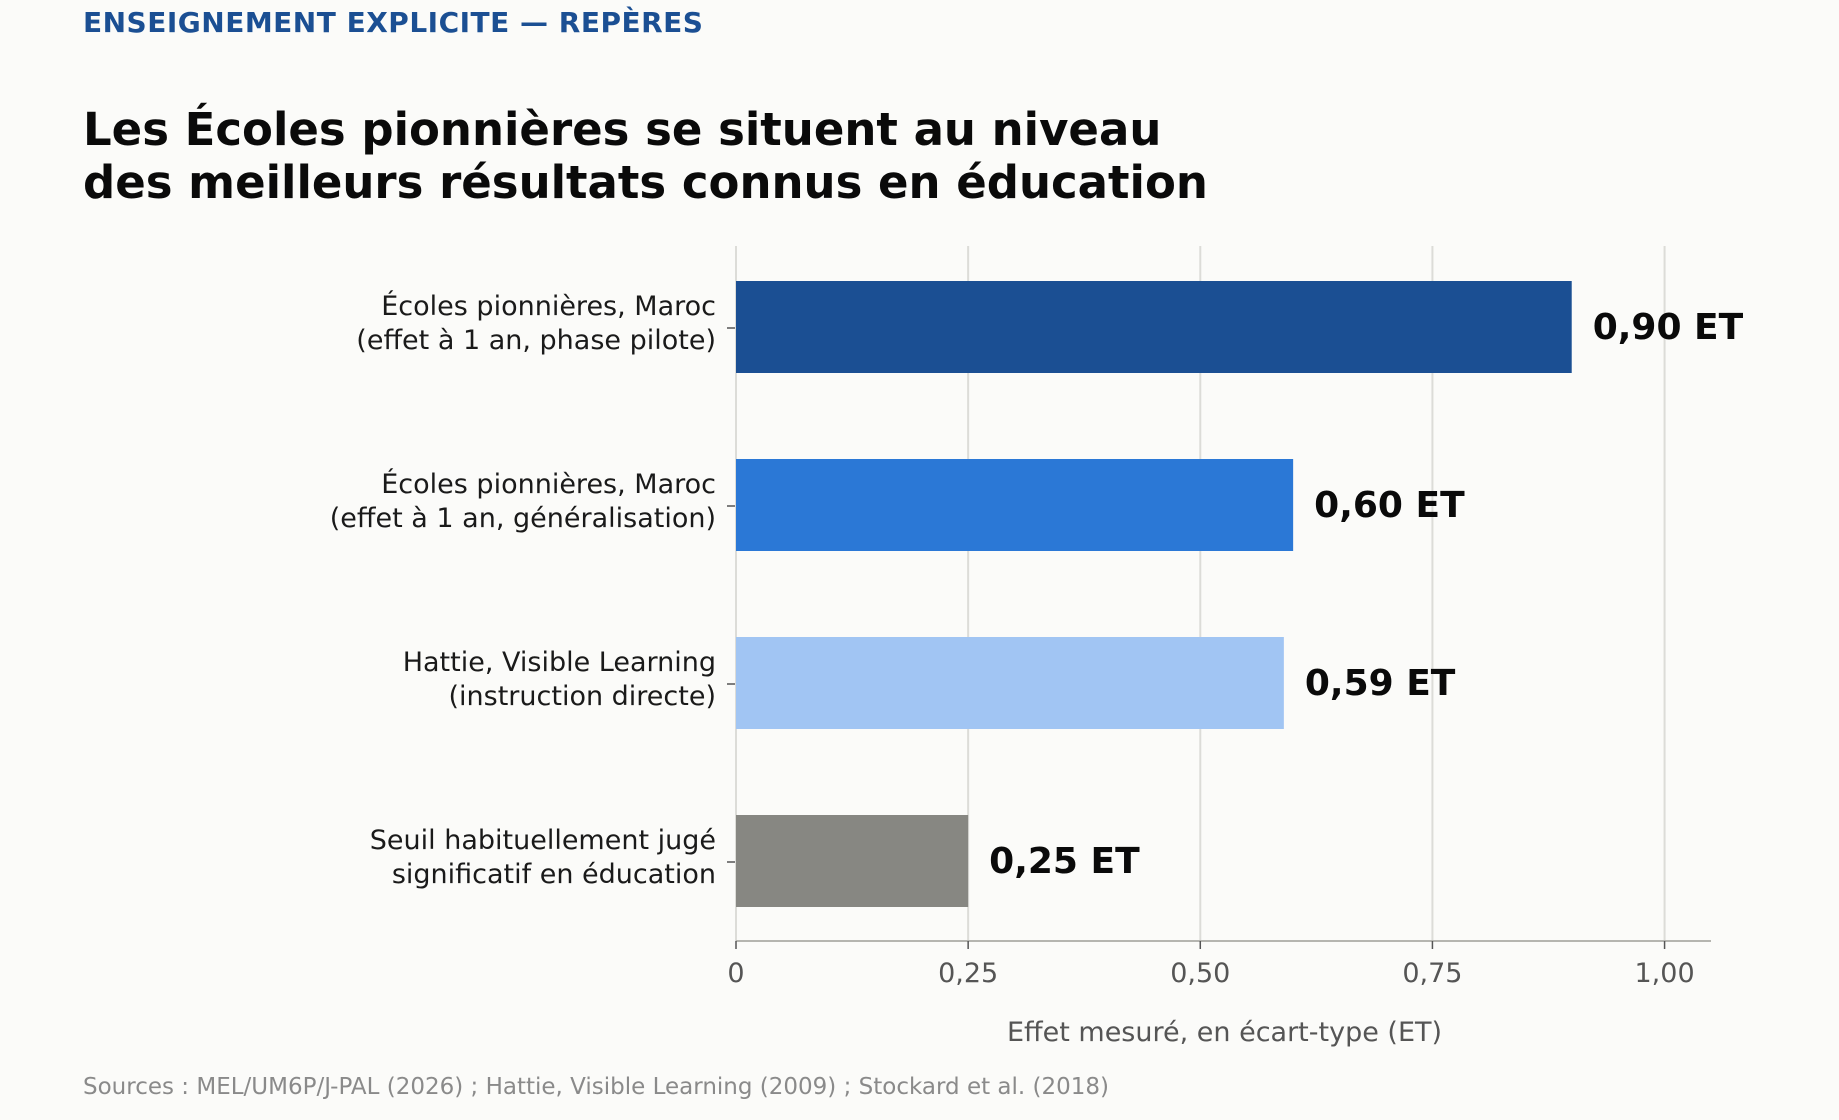 Image resolution: width=1839 pixels, height=1120 pixels. What do you see at coordinates (559, 662) in the screenshot?
I see `category-label: Hattie, Visible Learning` at bounding box center [559, 662].